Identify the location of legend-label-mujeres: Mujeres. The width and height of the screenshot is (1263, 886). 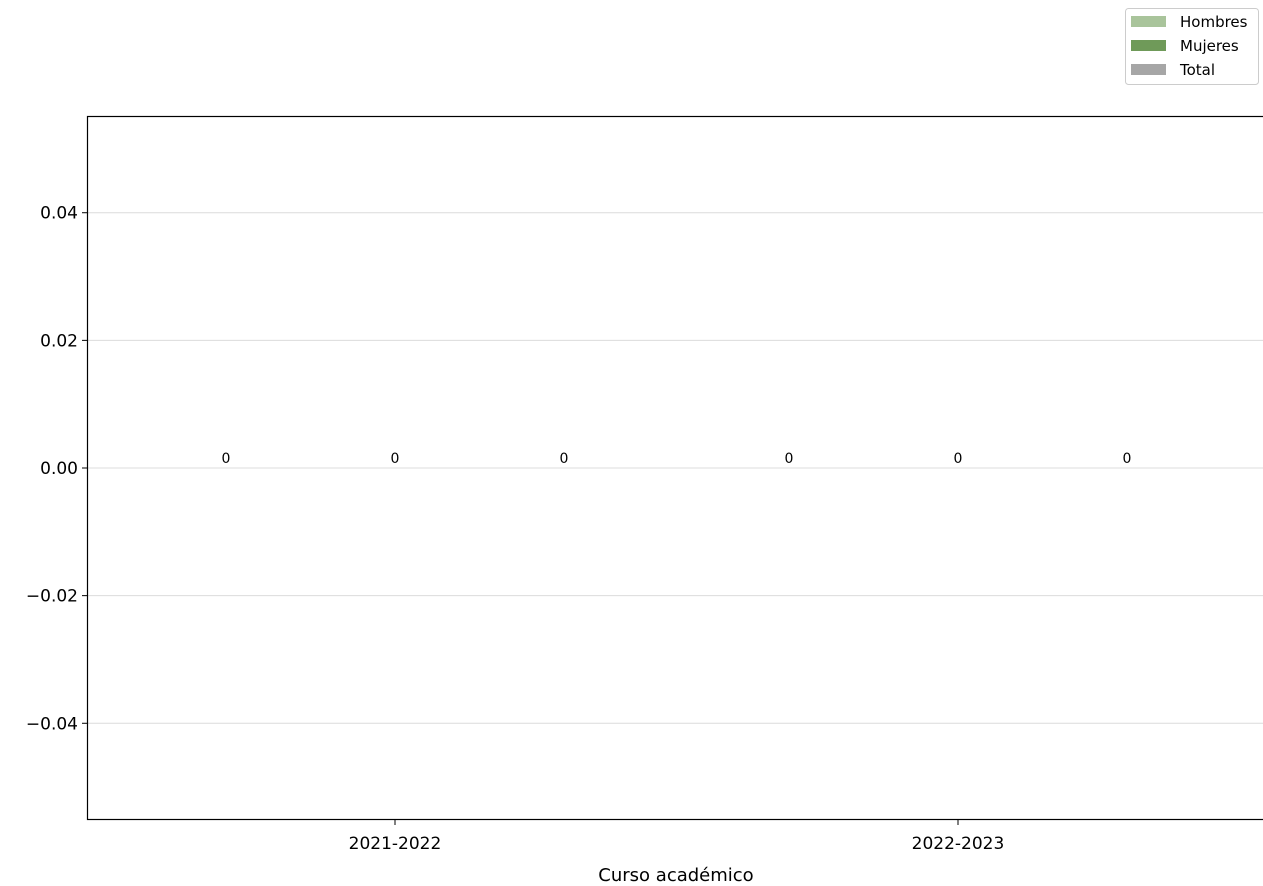
(1209, 46).